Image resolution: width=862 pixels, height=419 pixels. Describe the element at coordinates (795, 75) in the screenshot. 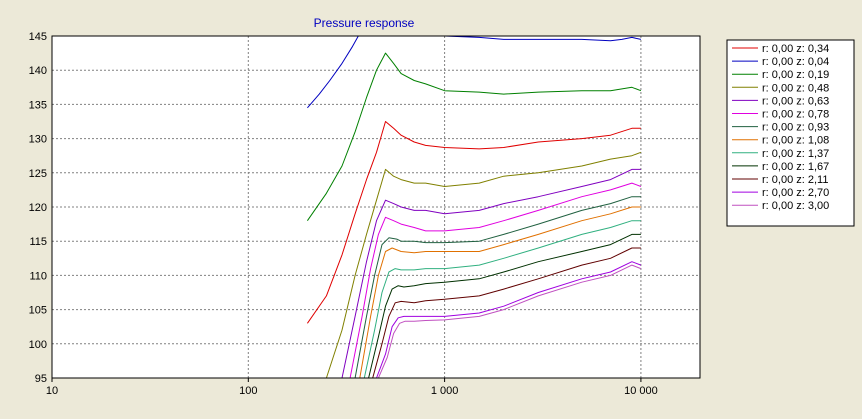

I see `legend-label-3: r: 0,00 z: 0,19` at that location.